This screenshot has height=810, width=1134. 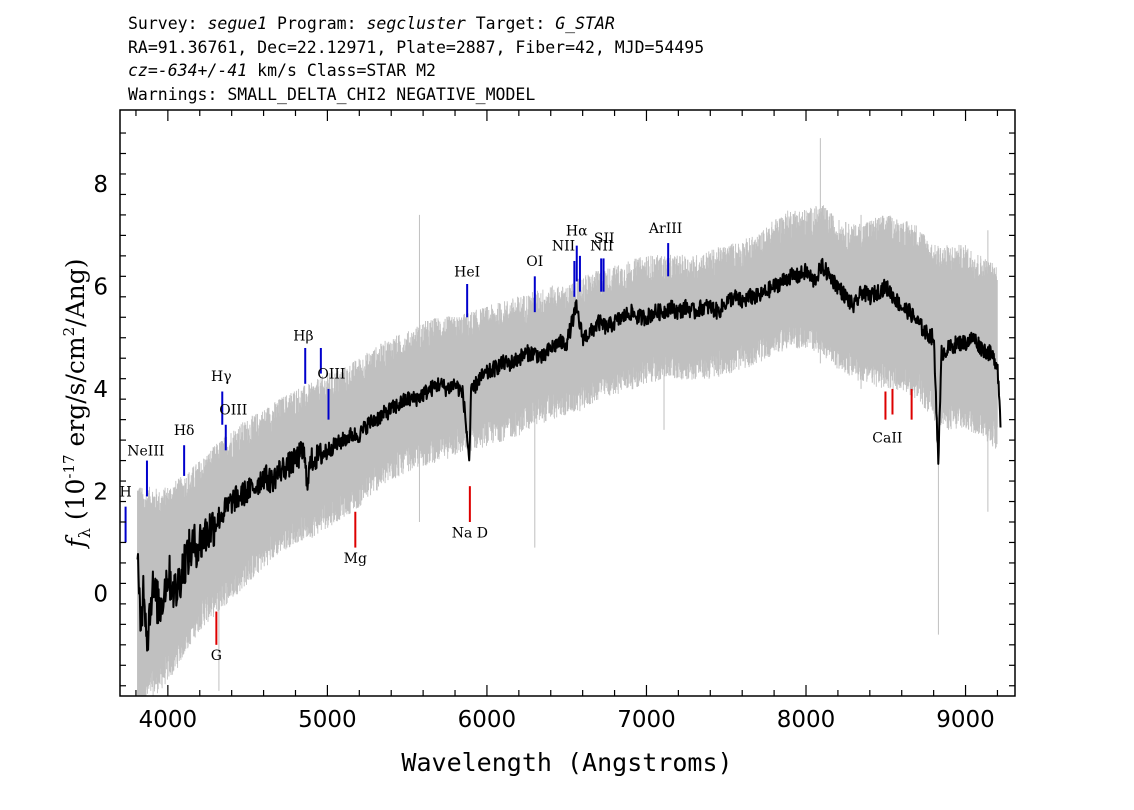 What do you see at coordinates (887, 439) in the screenshot?
I see `absorption-line-label: CaII` at bounding box center [887, 439].